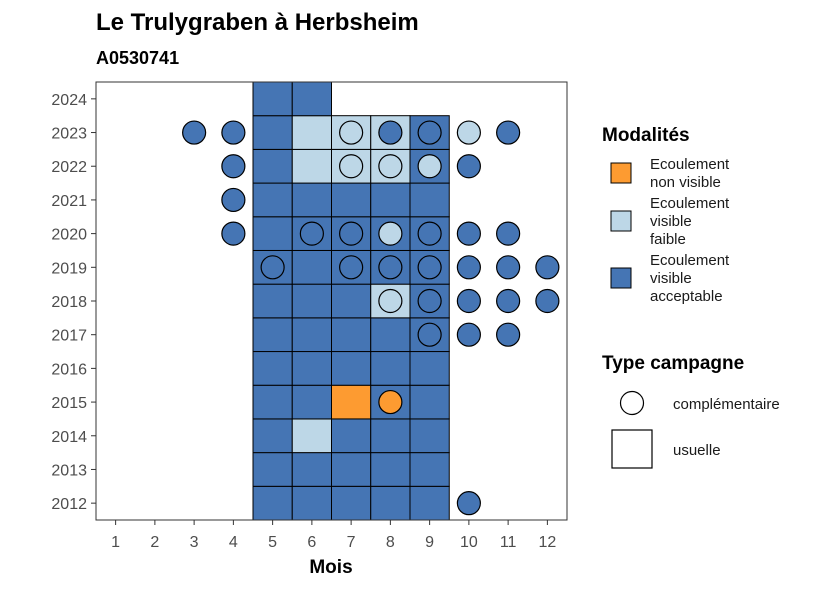  Describe the element at coordinates (390, 542) in the screenshot. I see `x-tick-label-8: 8` at that location.